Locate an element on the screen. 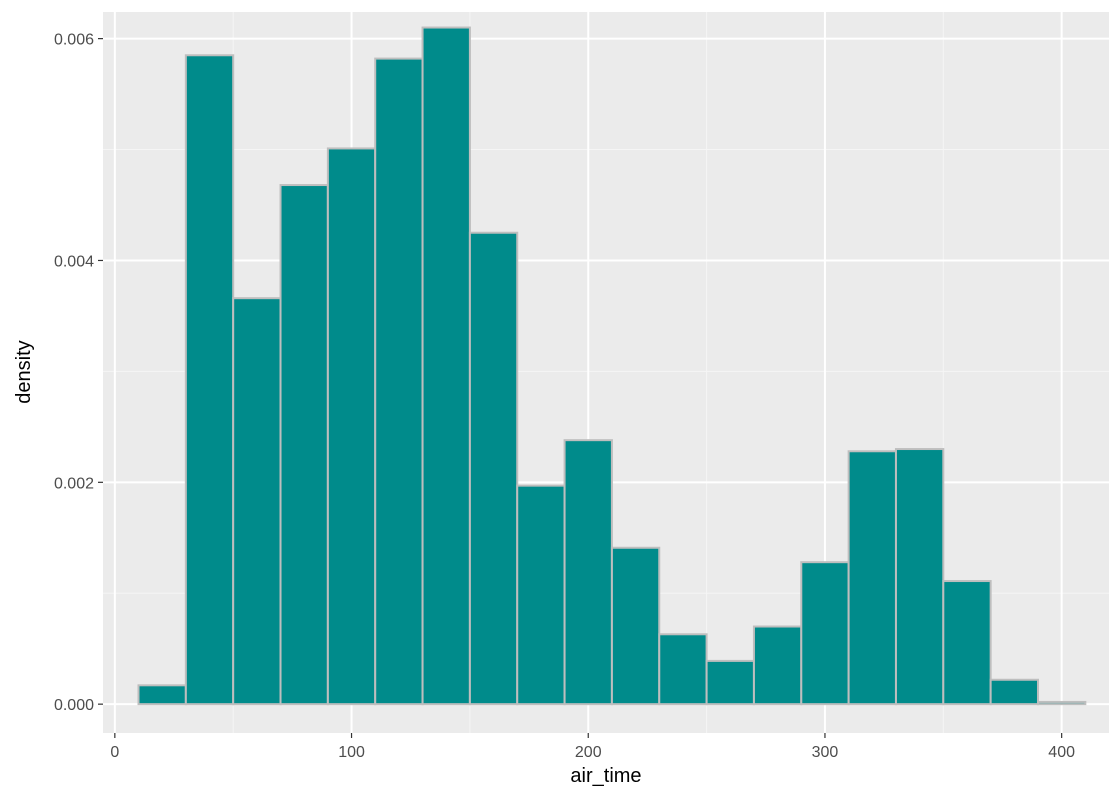  x-tick-label: 100 is located at coordinates (351, 752).